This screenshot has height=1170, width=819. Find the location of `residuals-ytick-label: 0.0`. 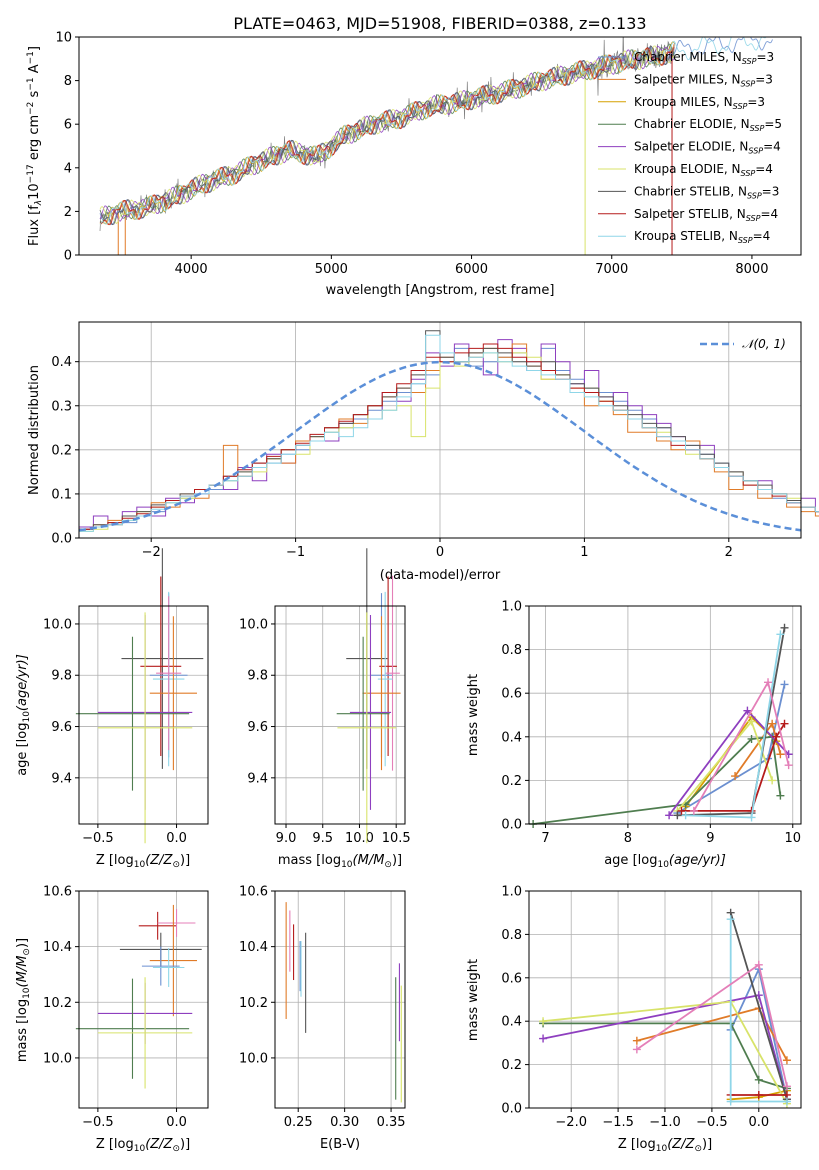

residuals-ytick-label: 0.0 is located at coordinates (61, 539).